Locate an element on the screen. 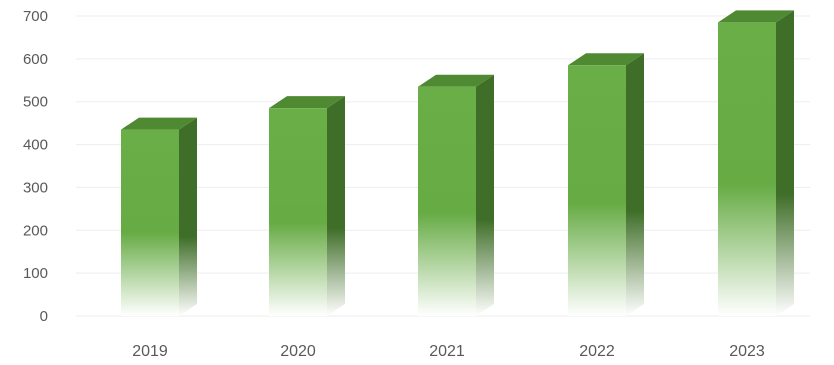 Image resolution: width=834 pixels, height=365 pixels. bar-2020 is located at coordinates (307, 206).